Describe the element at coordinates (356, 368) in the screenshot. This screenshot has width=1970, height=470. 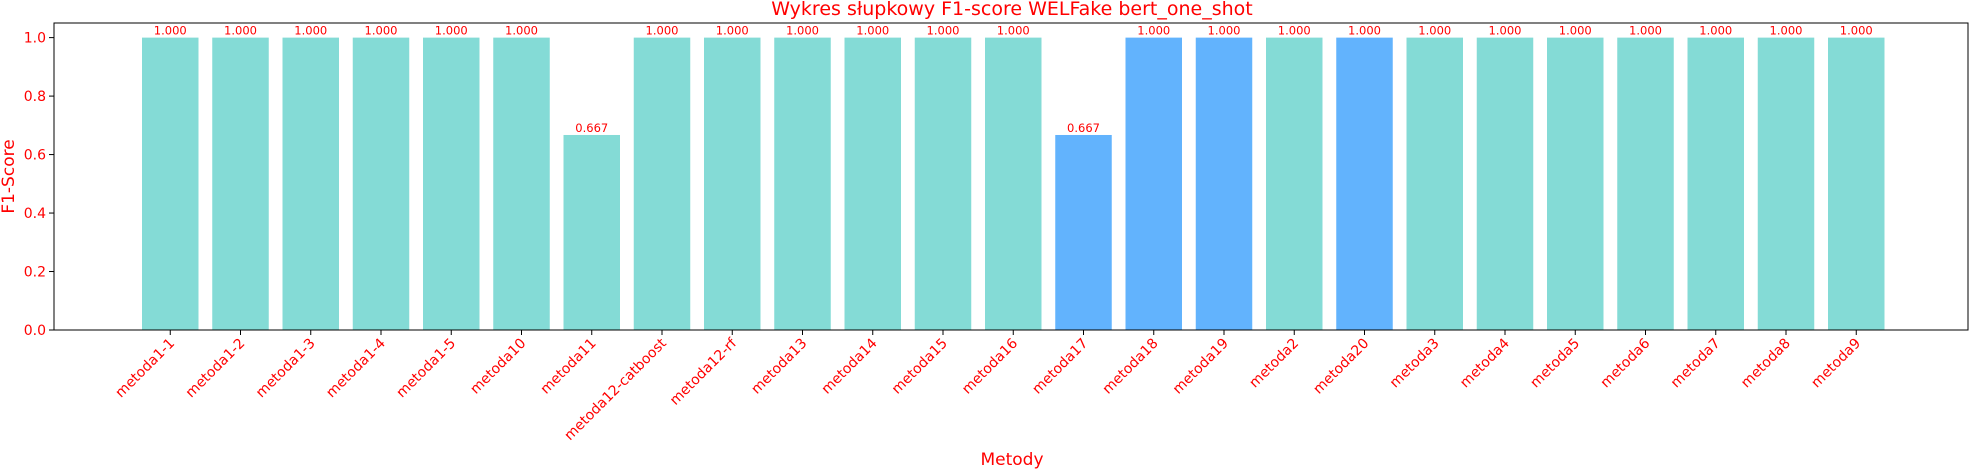
I see `x-tick-label: metoda1-4` at that location.